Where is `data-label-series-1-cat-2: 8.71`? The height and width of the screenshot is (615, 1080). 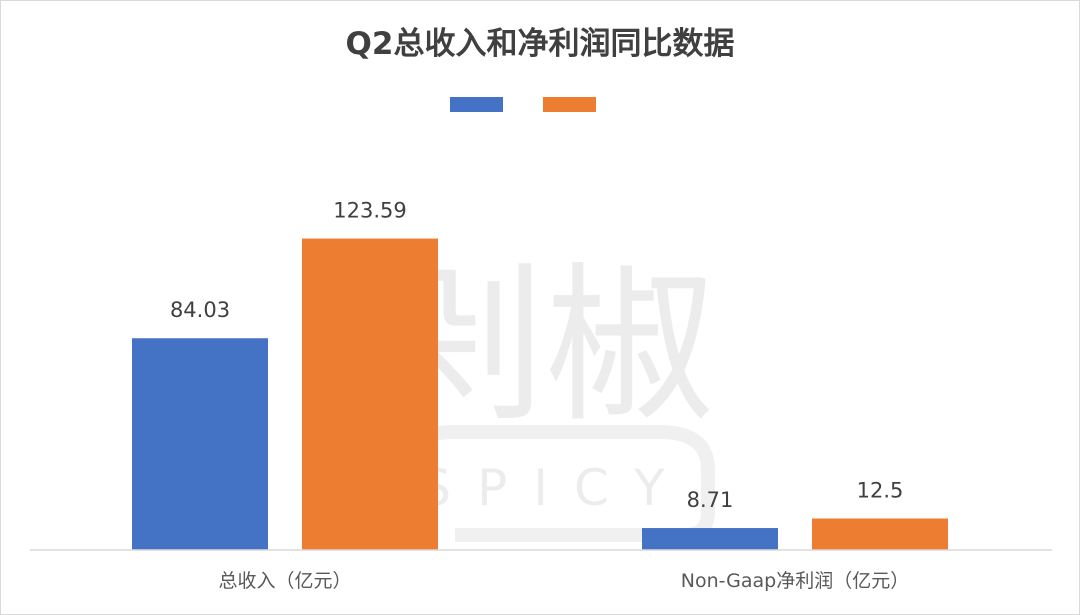
data-label-series-1-cat-2: 8.71 is located at coordinates (710, 500).